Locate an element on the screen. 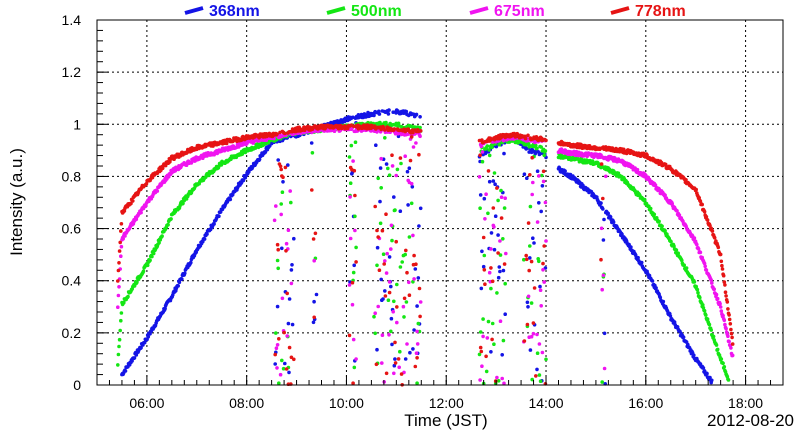 This screenshot has height=434, width=800. x-tick-label: 06:00 is located at coordinates (146, 403).